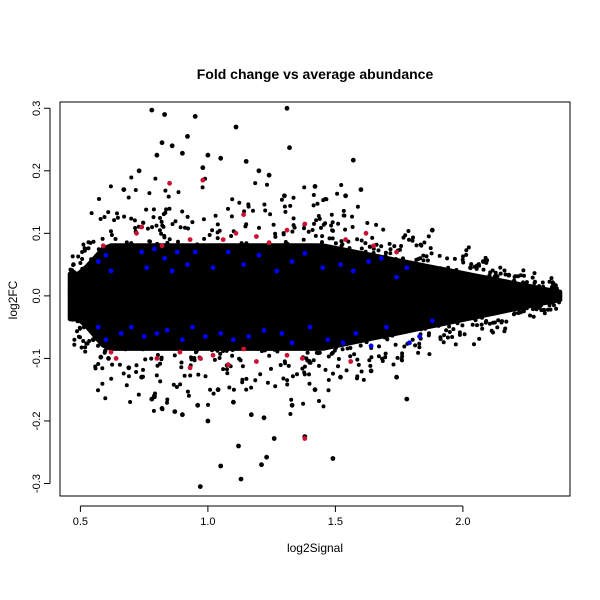  Describe the element at coordinates (37, 108) in the screenshot. I see `y-tick-label: 0.3` at that location.